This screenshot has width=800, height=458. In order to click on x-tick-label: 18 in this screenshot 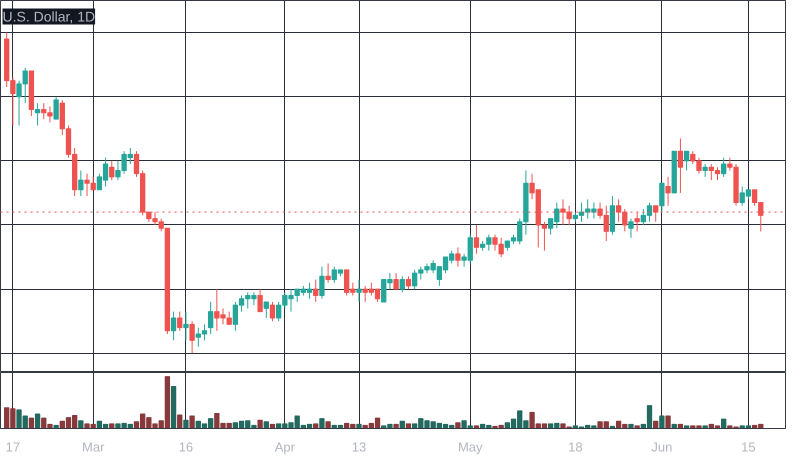, I will do `click(575, 447)`.